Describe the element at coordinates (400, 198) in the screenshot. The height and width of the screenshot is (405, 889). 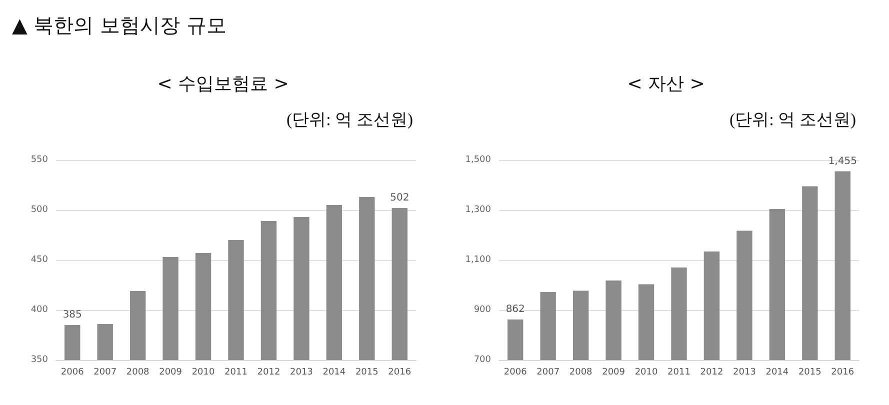
I see `data-label: 502` at that location.